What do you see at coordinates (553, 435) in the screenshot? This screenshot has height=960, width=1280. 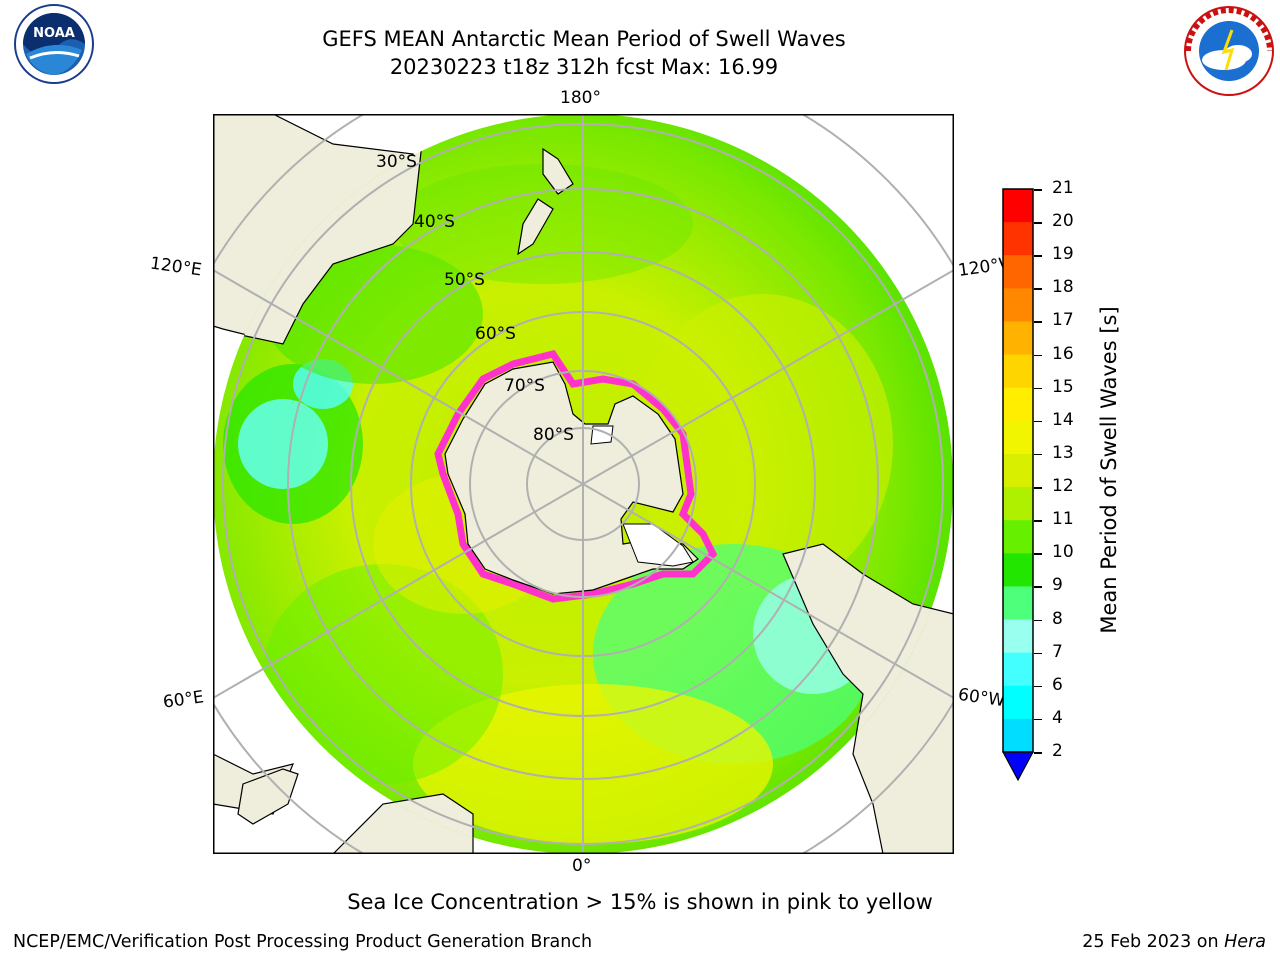 I see `lat-label-80s: 80°S` at bounding box center [553, 435].